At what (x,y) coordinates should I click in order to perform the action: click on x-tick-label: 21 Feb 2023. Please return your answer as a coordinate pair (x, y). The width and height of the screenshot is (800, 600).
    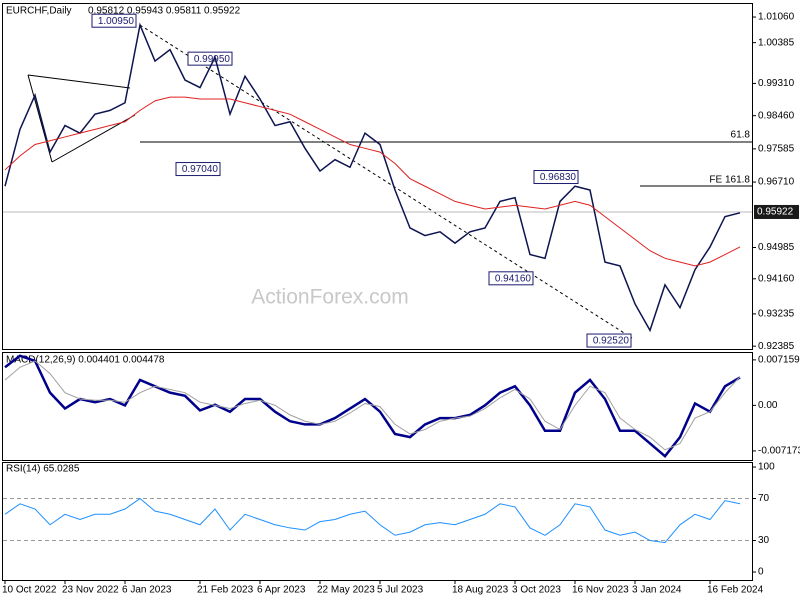
    Looking at the image, I should click on (225, 590).